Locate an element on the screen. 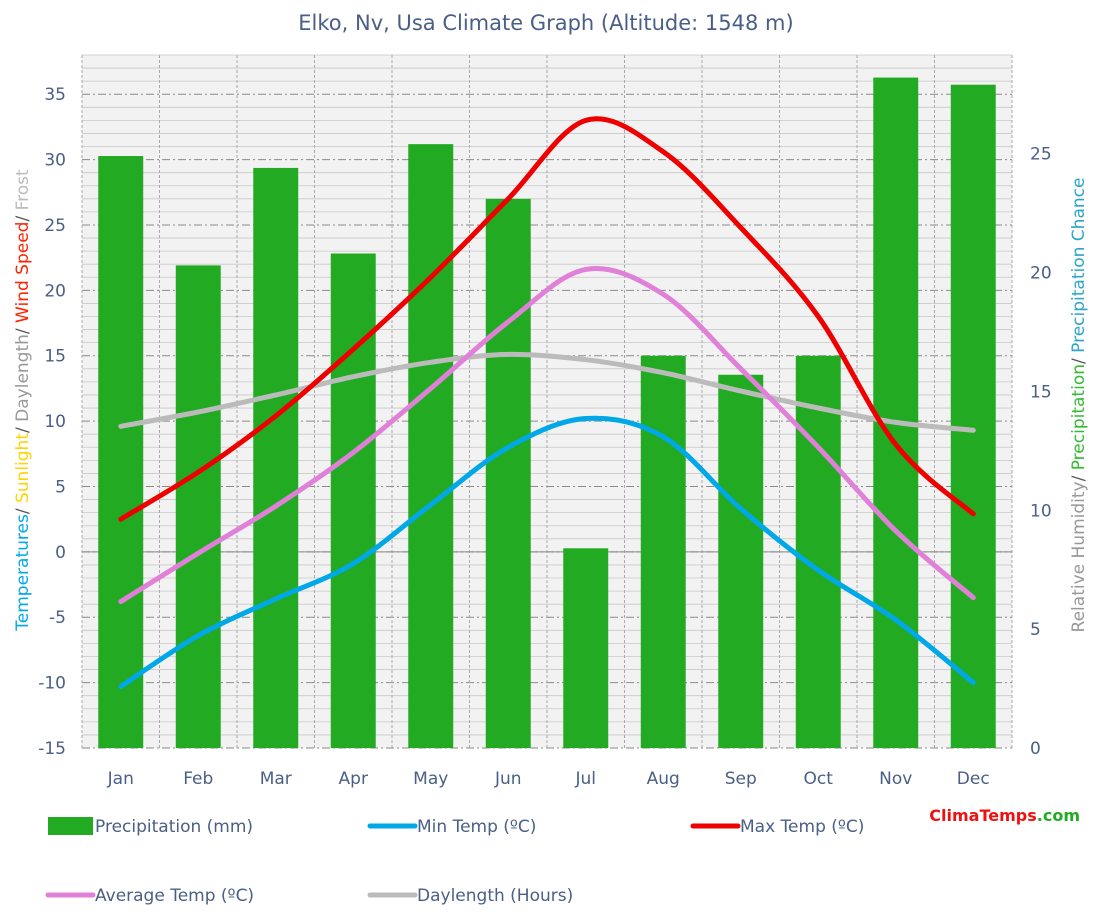  left-tick-label: 5 is located at coordinates (60, 487).